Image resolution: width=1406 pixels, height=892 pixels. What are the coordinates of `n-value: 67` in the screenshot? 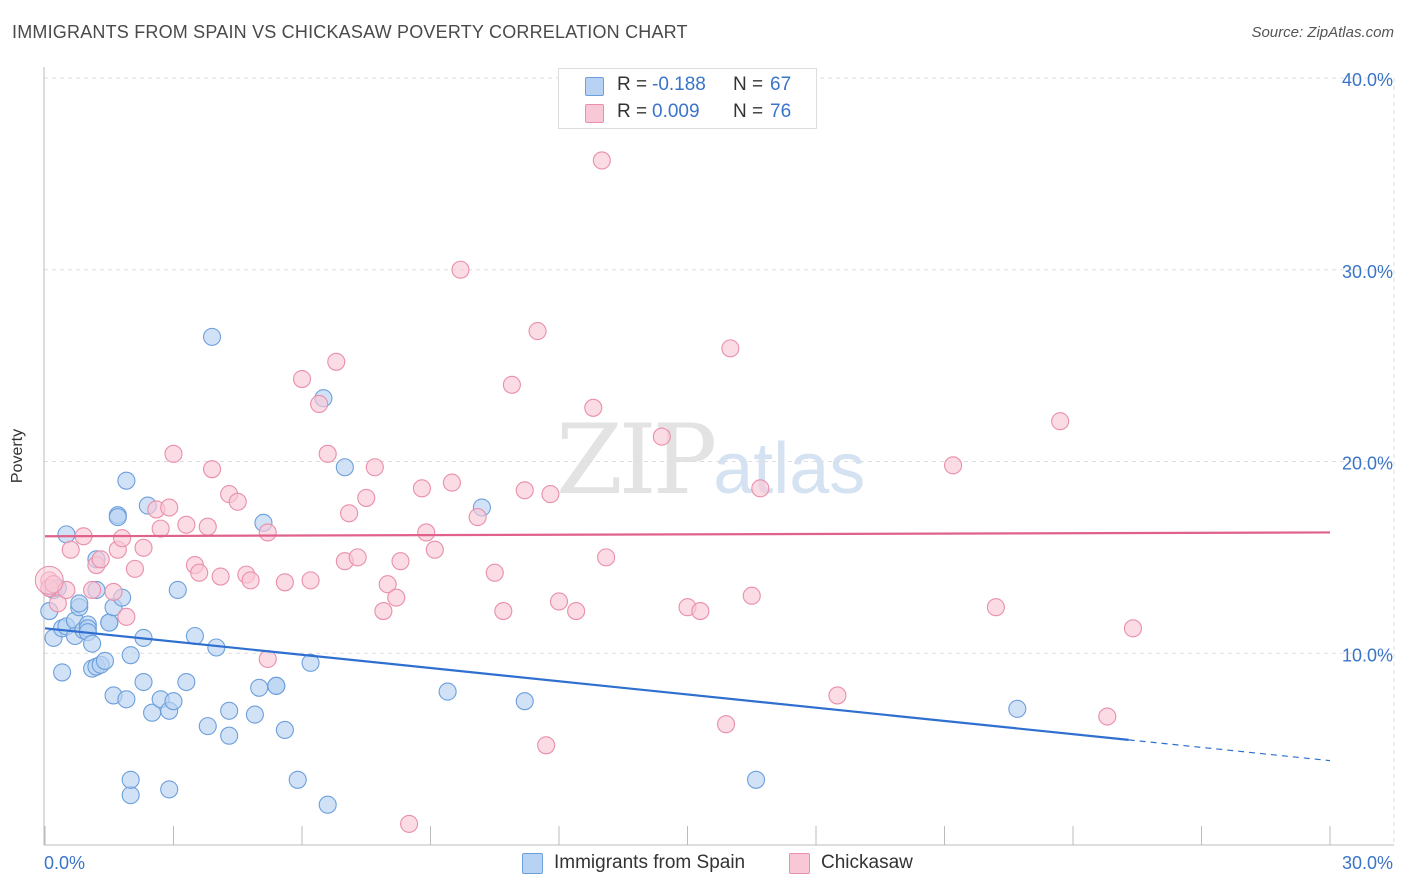 It's located at (781, 84).